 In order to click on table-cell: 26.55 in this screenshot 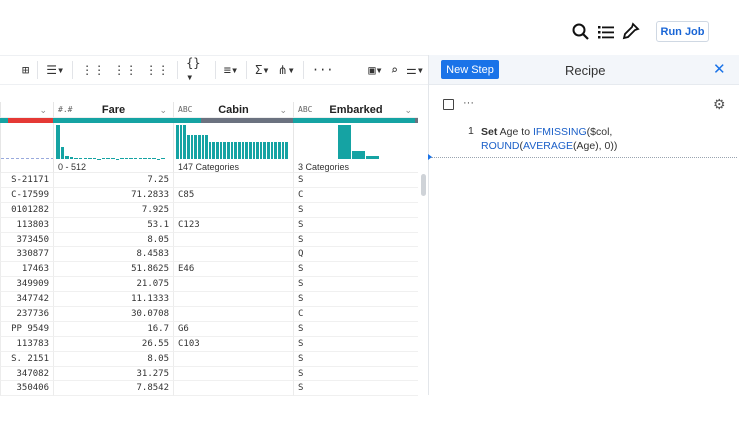, I will do `click(113, 344)`.